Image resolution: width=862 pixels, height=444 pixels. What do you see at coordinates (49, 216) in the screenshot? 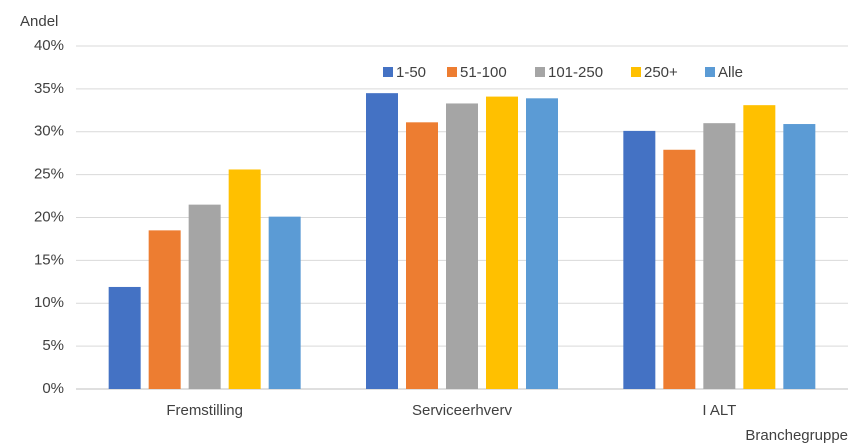
I see `y-tick-label: 20%` at bounding box center [49, 216].